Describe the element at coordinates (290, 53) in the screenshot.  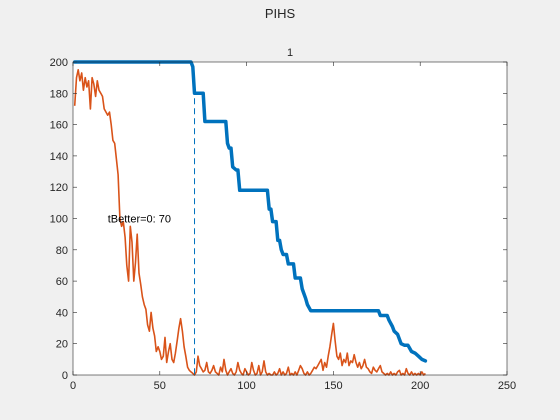
I see `axes-title: 1` at that location.